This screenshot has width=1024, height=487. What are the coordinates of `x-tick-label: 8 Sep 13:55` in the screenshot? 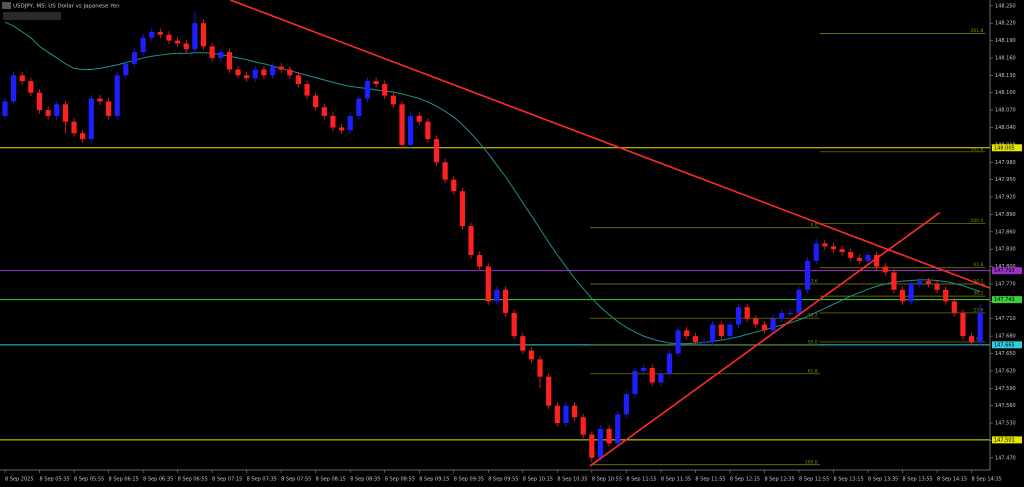 It's located at (918, 480).